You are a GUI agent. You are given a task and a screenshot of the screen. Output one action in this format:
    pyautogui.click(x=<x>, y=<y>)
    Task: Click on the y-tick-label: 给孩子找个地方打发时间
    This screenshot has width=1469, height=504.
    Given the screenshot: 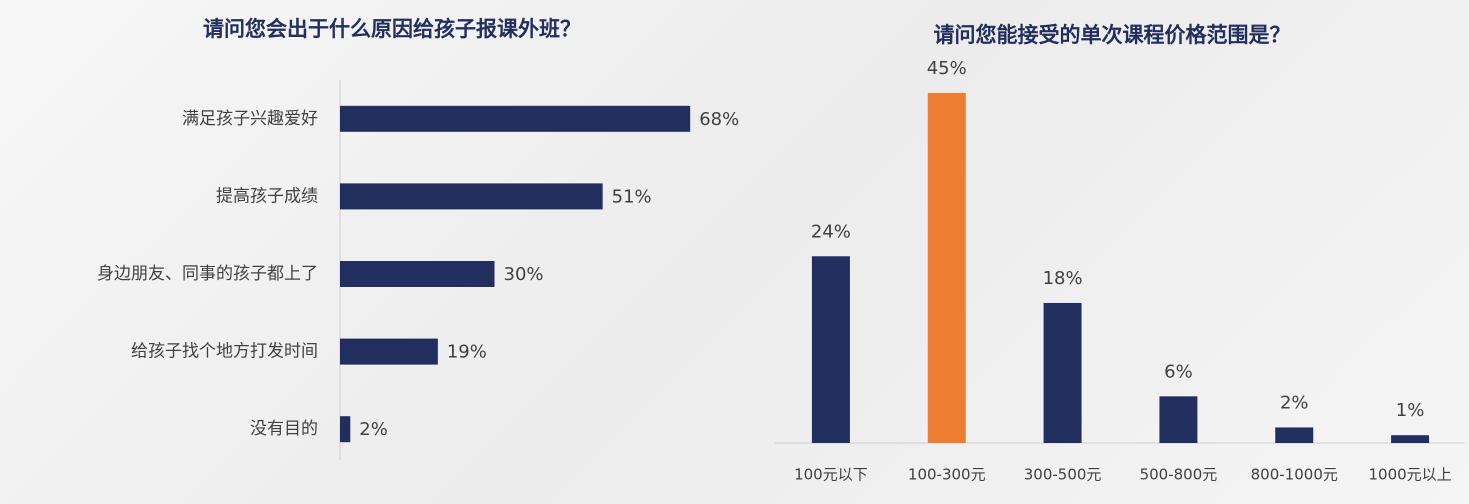 What is the action you would take?
    pyautogui.click(x=224, y=352)
    